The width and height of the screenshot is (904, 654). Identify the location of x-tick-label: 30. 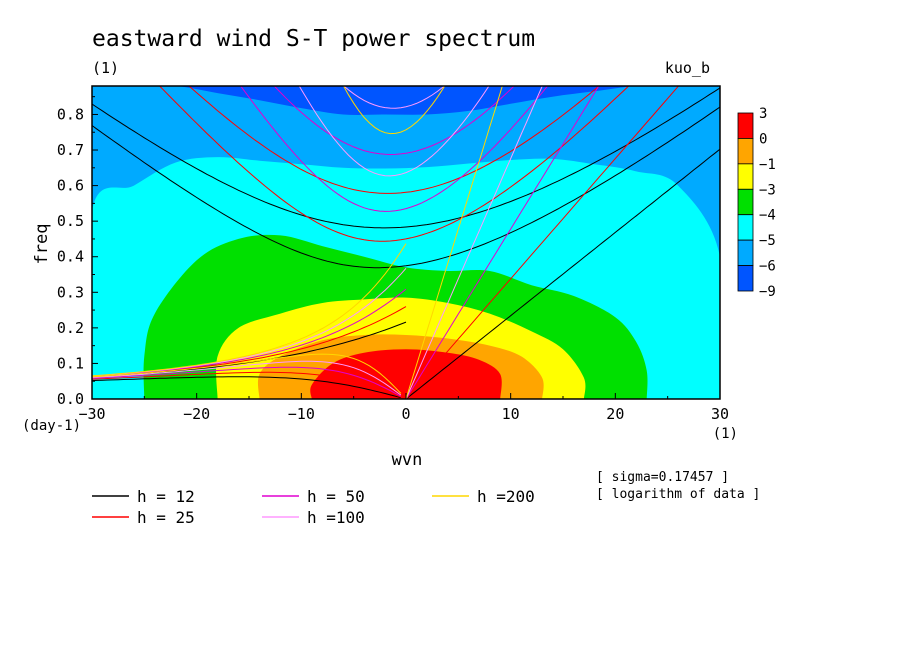
(720, 414).